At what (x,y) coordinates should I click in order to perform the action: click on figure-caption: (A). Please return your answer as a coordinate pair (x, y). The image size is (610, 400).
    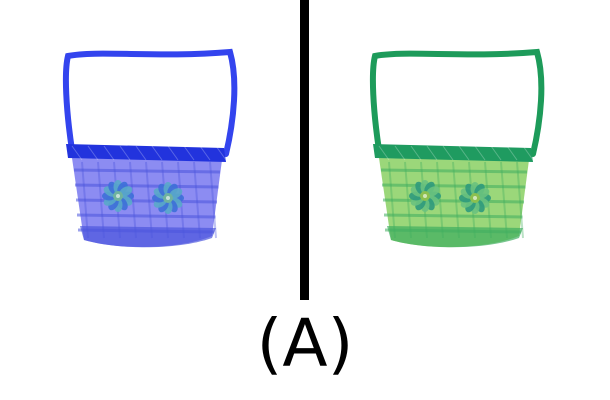
    Looking at the image, I should click on (305, 343).